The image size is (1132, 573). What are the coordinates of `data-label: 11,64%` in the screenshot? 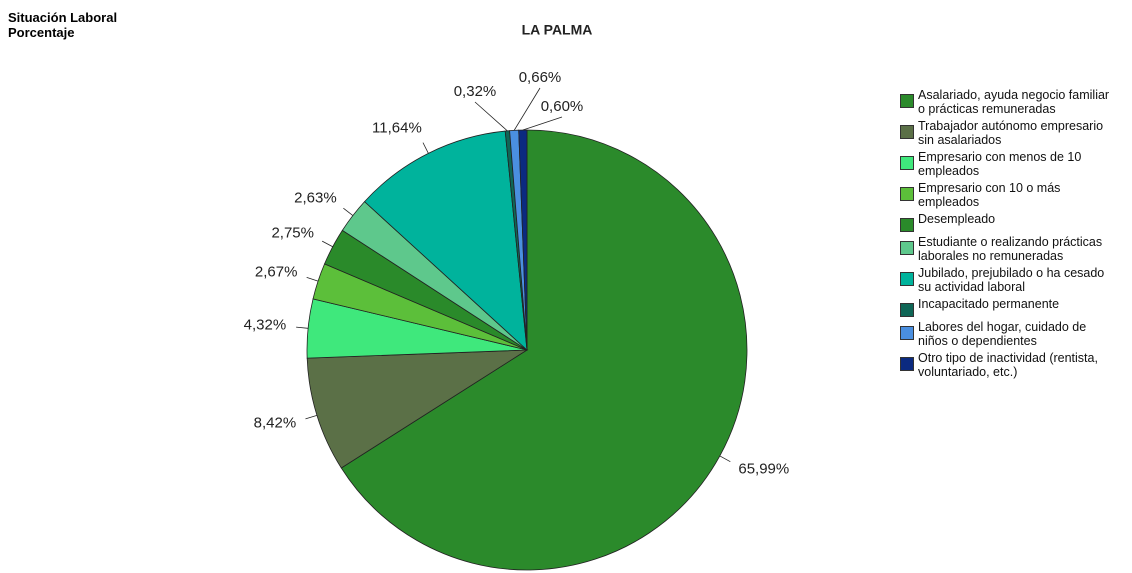 It's located at (397, 127).